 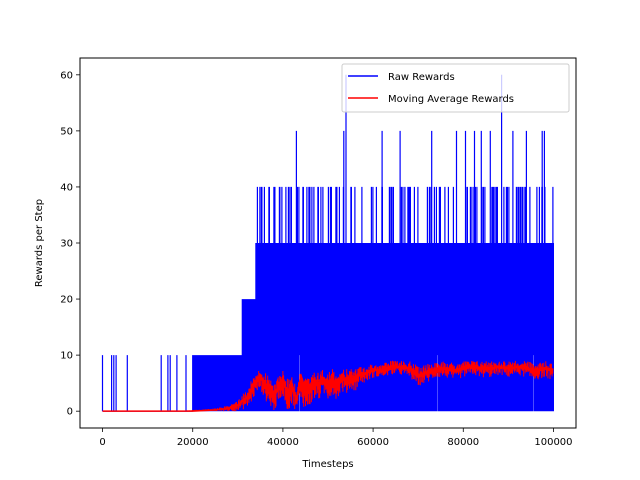 I want to click on moving-average-series, so click(x=328, y=386).